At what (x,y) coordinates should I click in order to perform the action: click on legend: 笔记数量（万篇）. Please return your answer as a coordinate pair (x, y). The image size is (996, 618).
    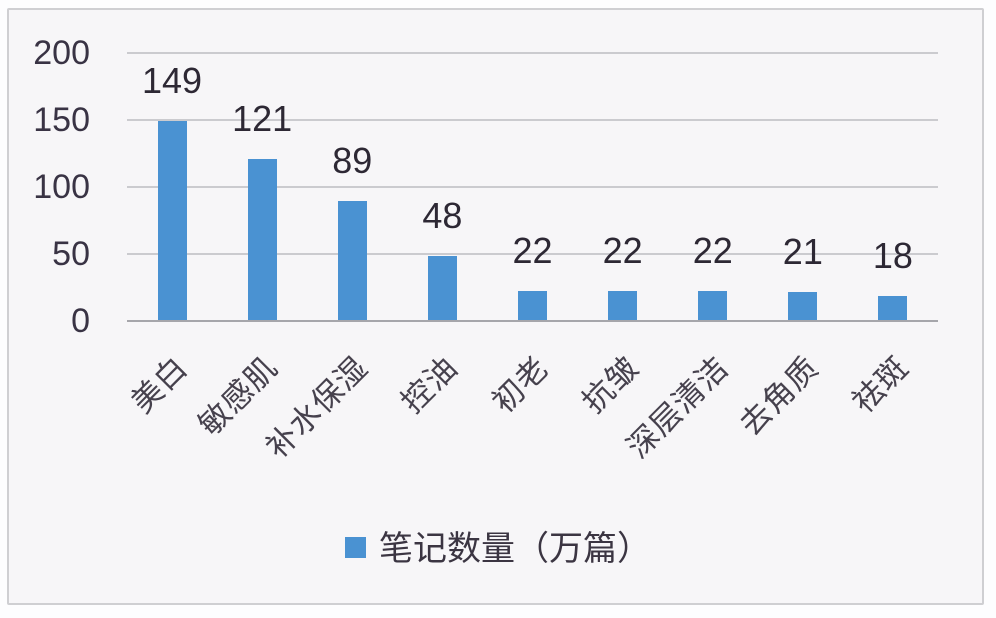
    Looking at the image, I should click on (498, 545).